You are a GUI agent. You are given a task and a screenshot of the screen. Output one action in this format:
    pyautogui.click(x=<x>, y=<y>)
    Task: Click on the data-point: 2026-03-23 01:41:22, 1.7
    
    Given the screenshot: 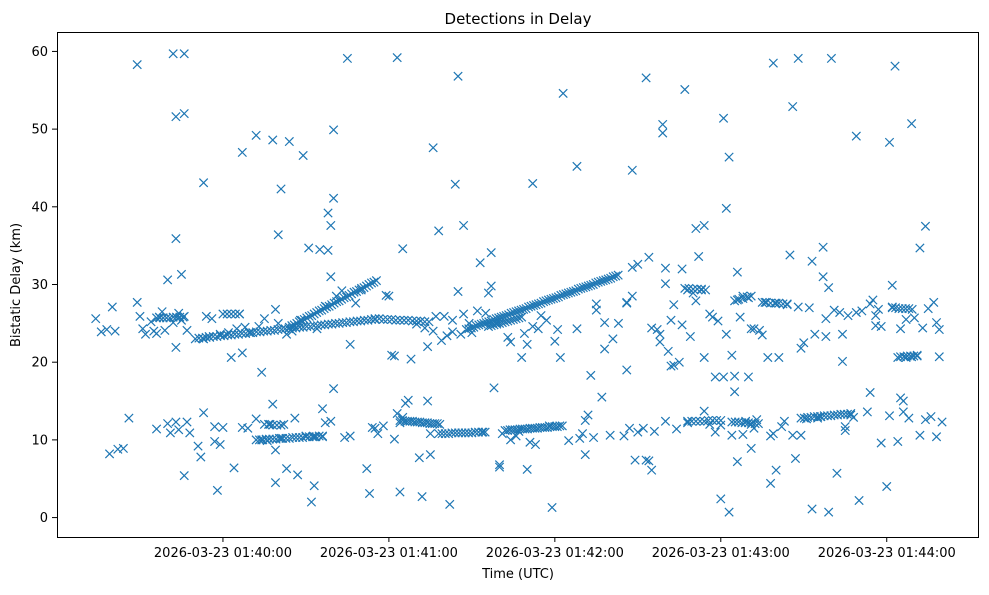 What is the action you would take?
    pyautogui.click(x=450, y=504)
    